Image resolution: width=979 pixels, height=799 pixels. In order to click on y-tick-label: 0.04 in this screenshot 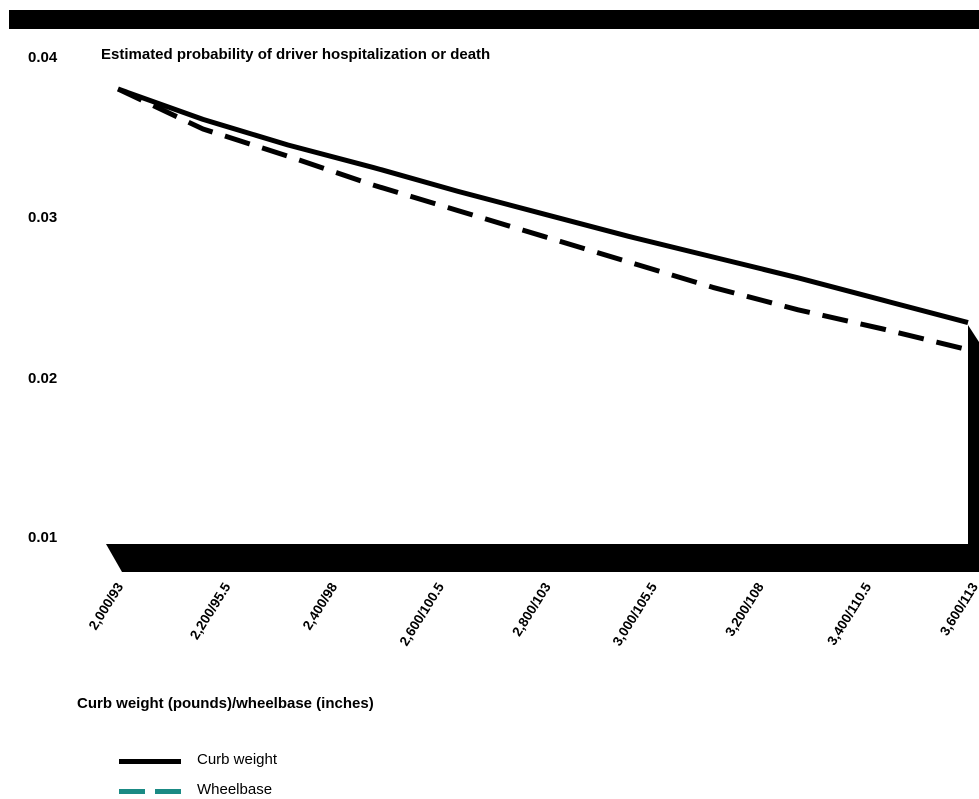, I will do `click(43, 57)`.